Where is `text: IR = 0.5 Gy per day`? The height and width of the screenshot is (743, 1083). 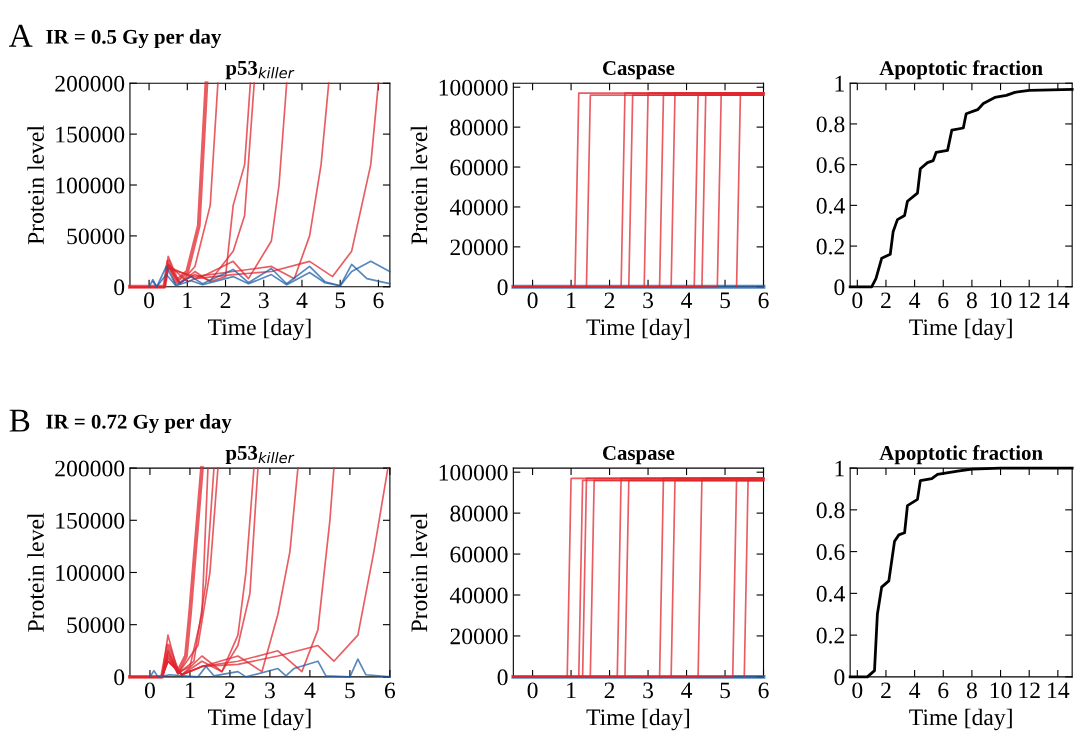 text: IR = 0.5 Gy per day is located at coordinates (134, 39).